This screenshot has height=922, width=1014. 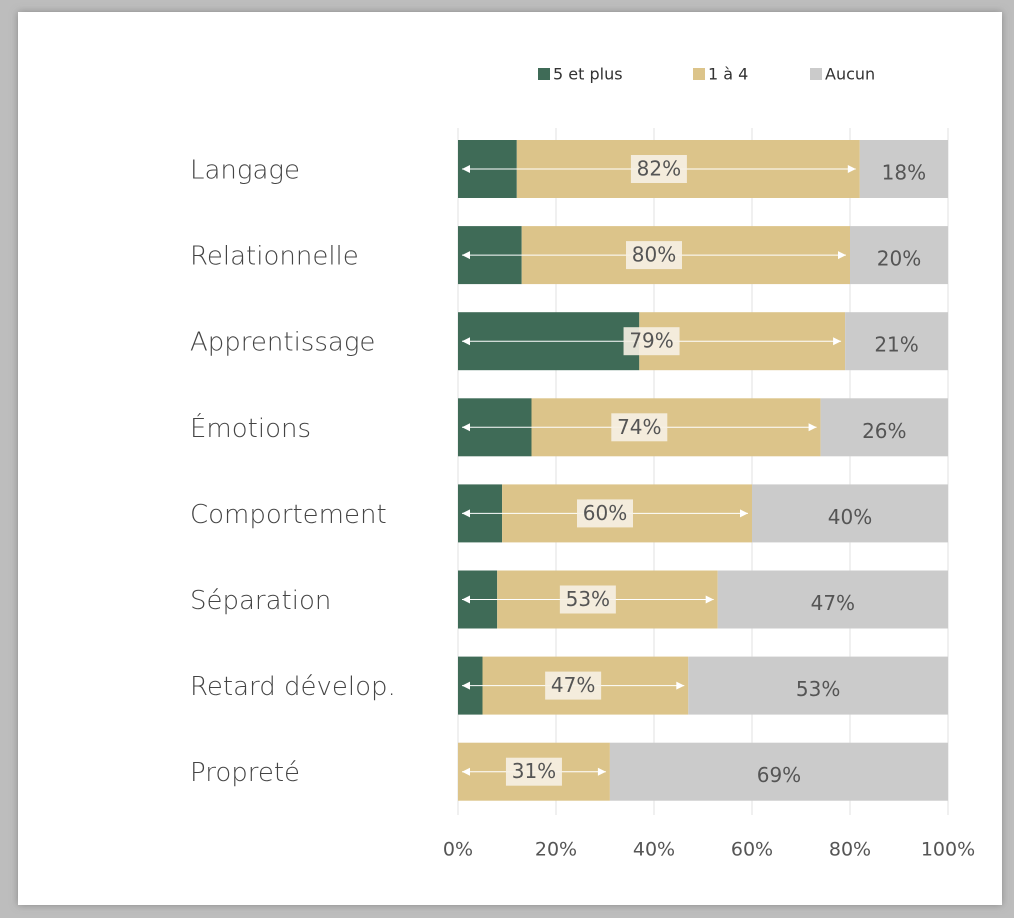 I want to click on data-label: 21%, so click(x=896, y=345).